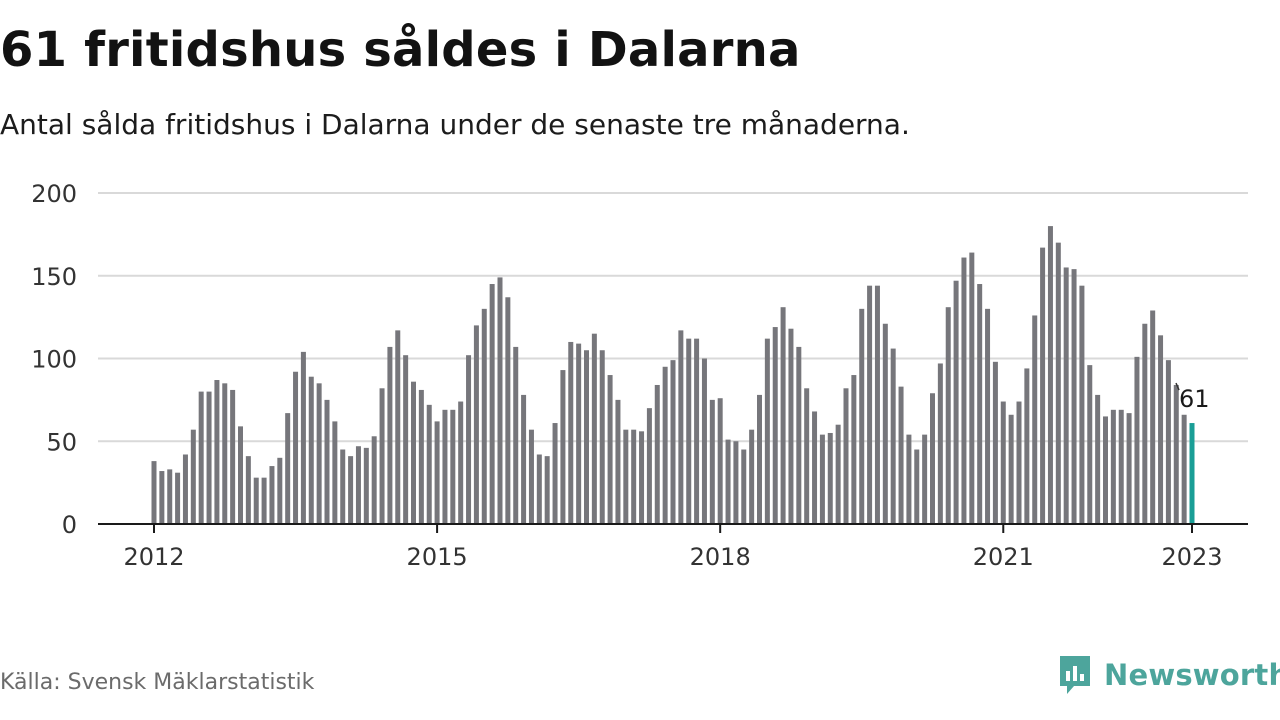 The height and width of the screenshot is (720, 1280). What do you see at coordinates (1177, 386) in the screenshot?
I see `callout-tick` at bounding box center [1177, 386].